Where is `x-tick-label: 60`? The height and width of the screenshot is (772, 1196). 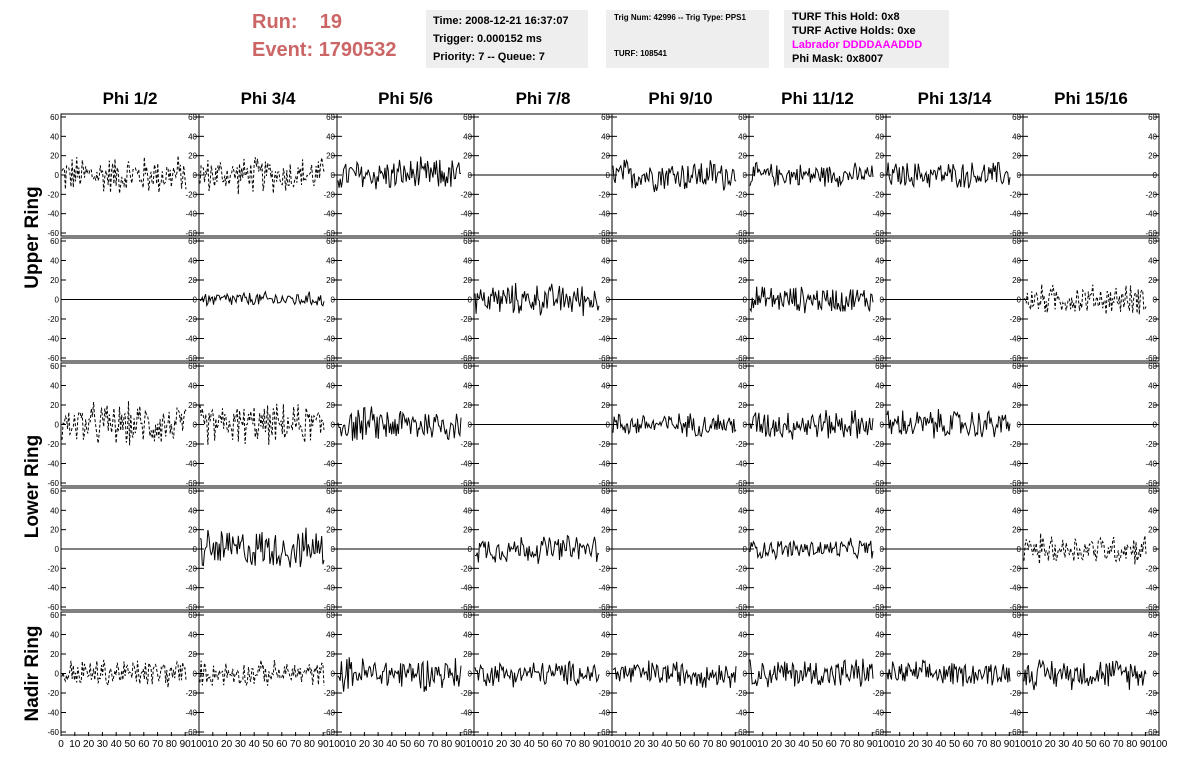
x-tick-label: 60 is located at coordinates (1105, 744).